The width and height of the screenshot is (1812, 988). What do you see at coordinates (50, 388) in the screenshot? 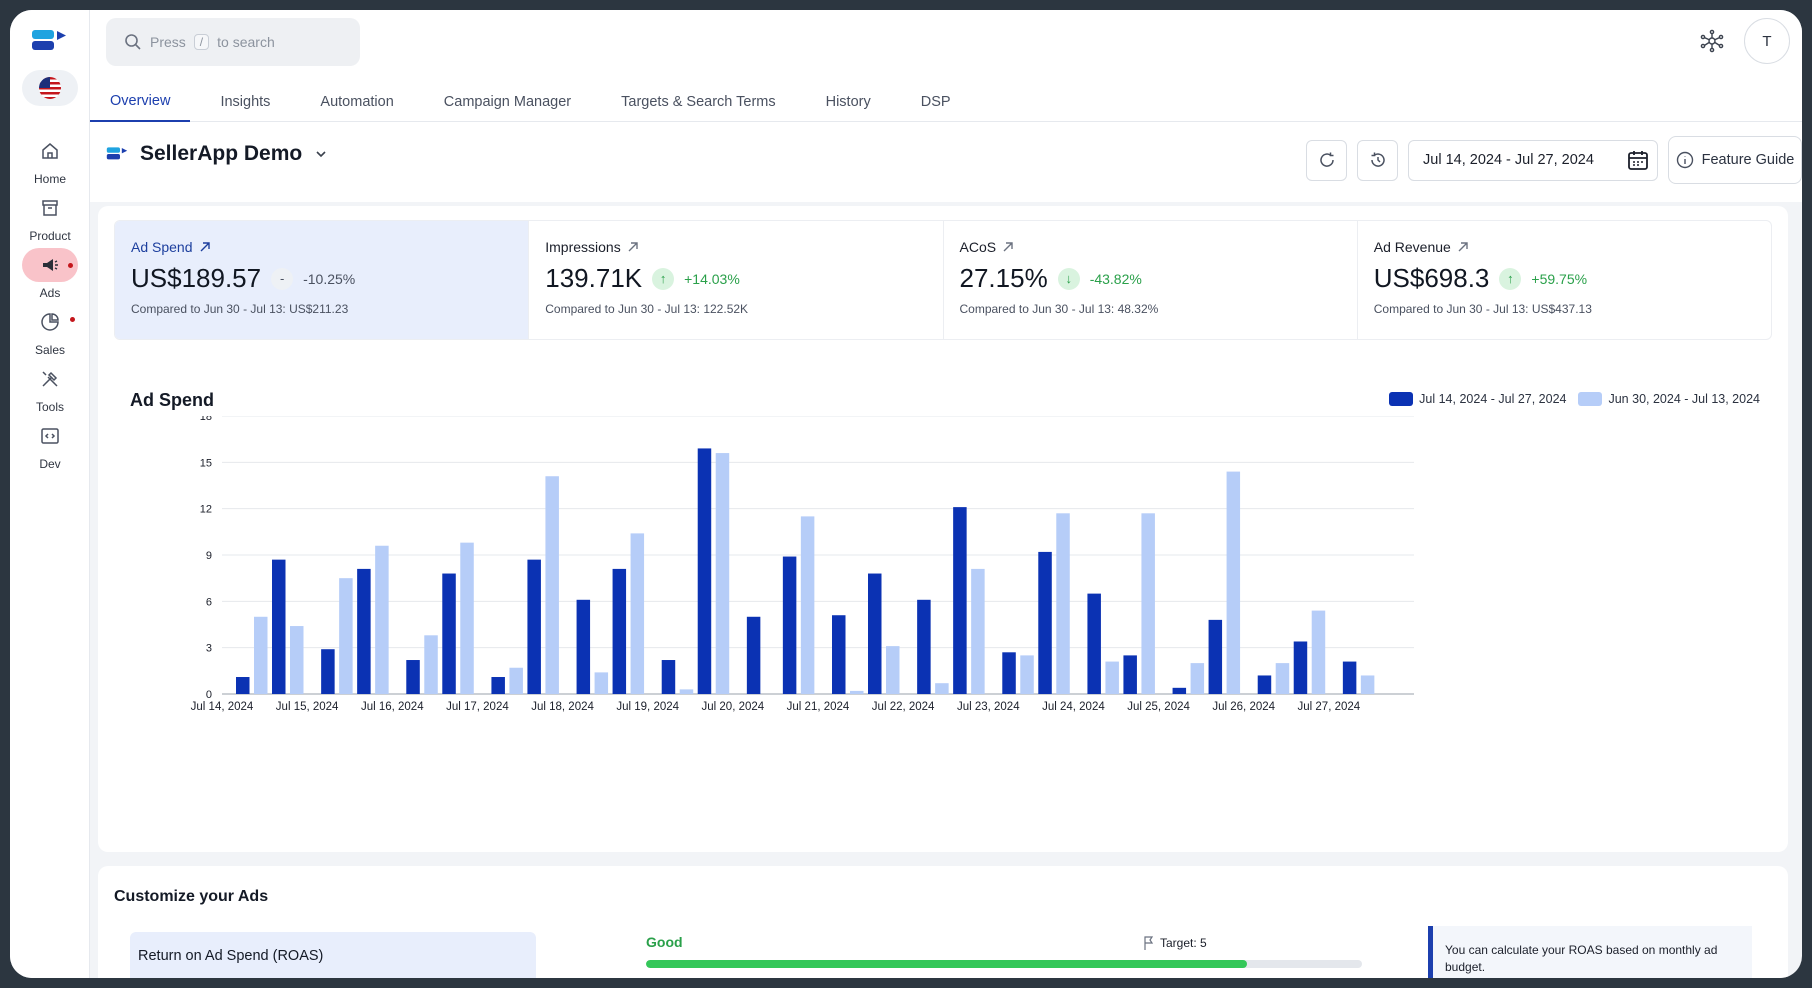
I see `sidebar-item-tools: Tools` at bounding box center [50, 388].